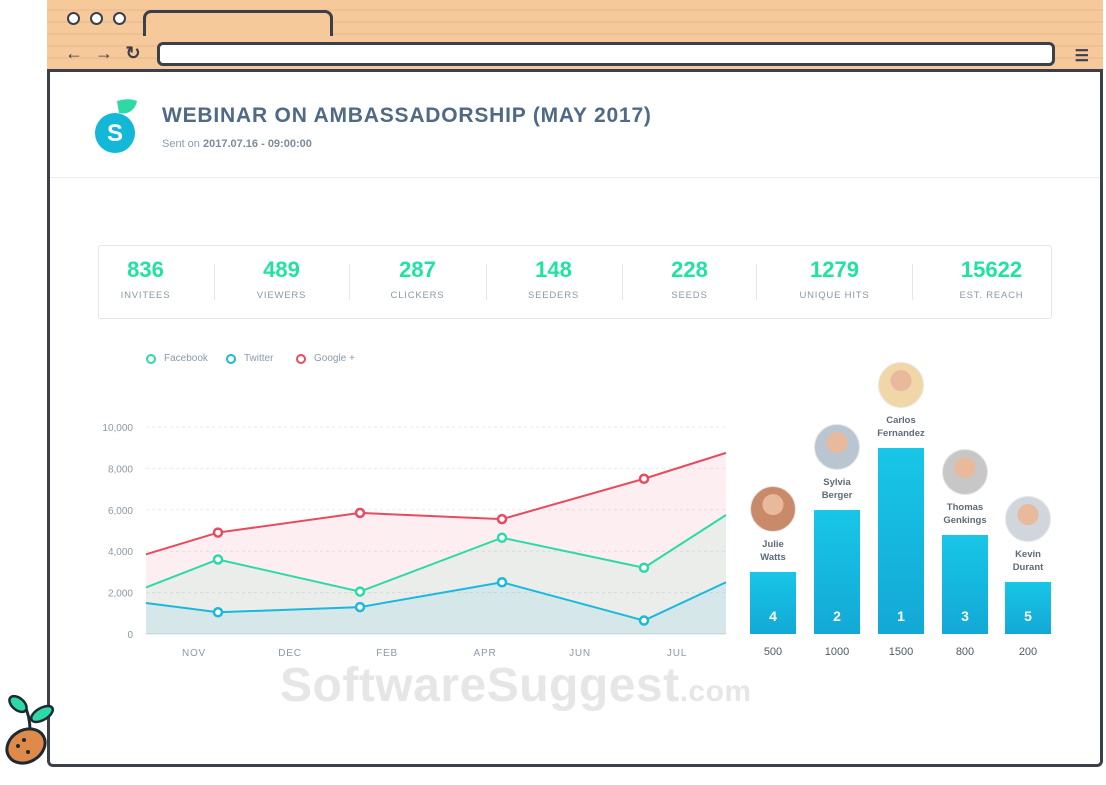  I want to click on svg-text: S, so click(115, 133).